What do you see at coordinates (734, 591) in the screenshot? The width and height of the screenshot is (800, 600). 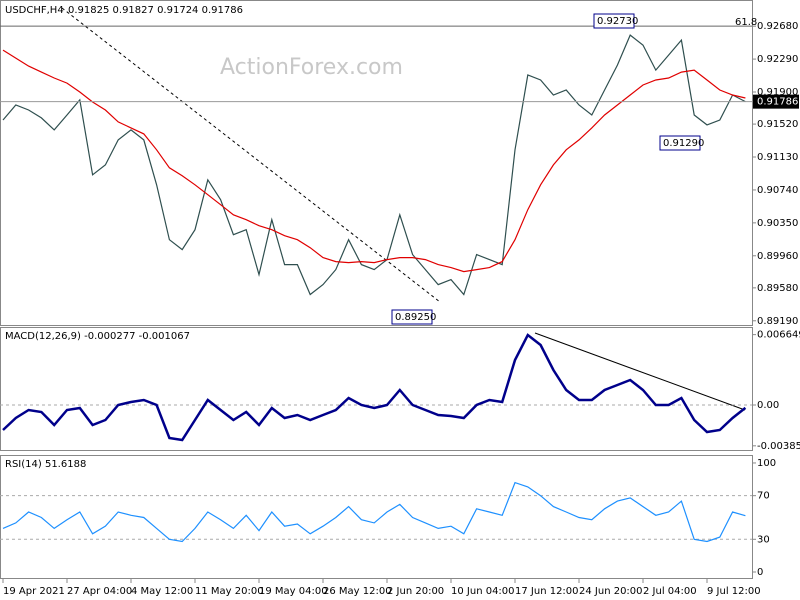 I see `x-tick-label: 9 Jul 12:00` at bounding box center [734, 591].